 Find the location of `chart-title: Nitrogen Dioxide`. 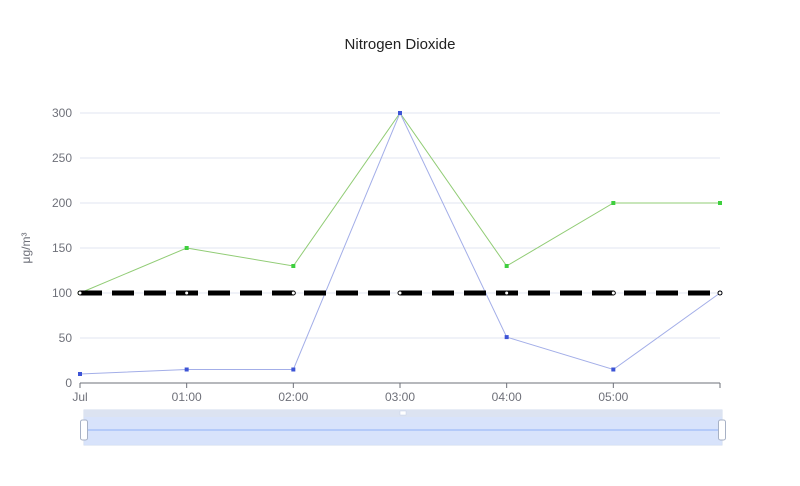

chart-title: Nitrogen Dioxide is located at coordinates (400, 44).